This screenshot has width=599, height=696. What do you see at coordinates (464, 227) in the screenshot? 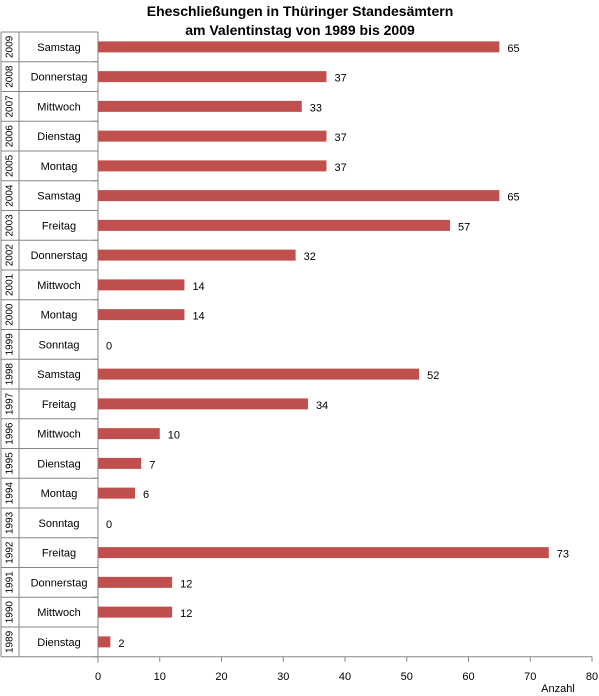
I see `value-label: 57` at bounding box center [464, 227].